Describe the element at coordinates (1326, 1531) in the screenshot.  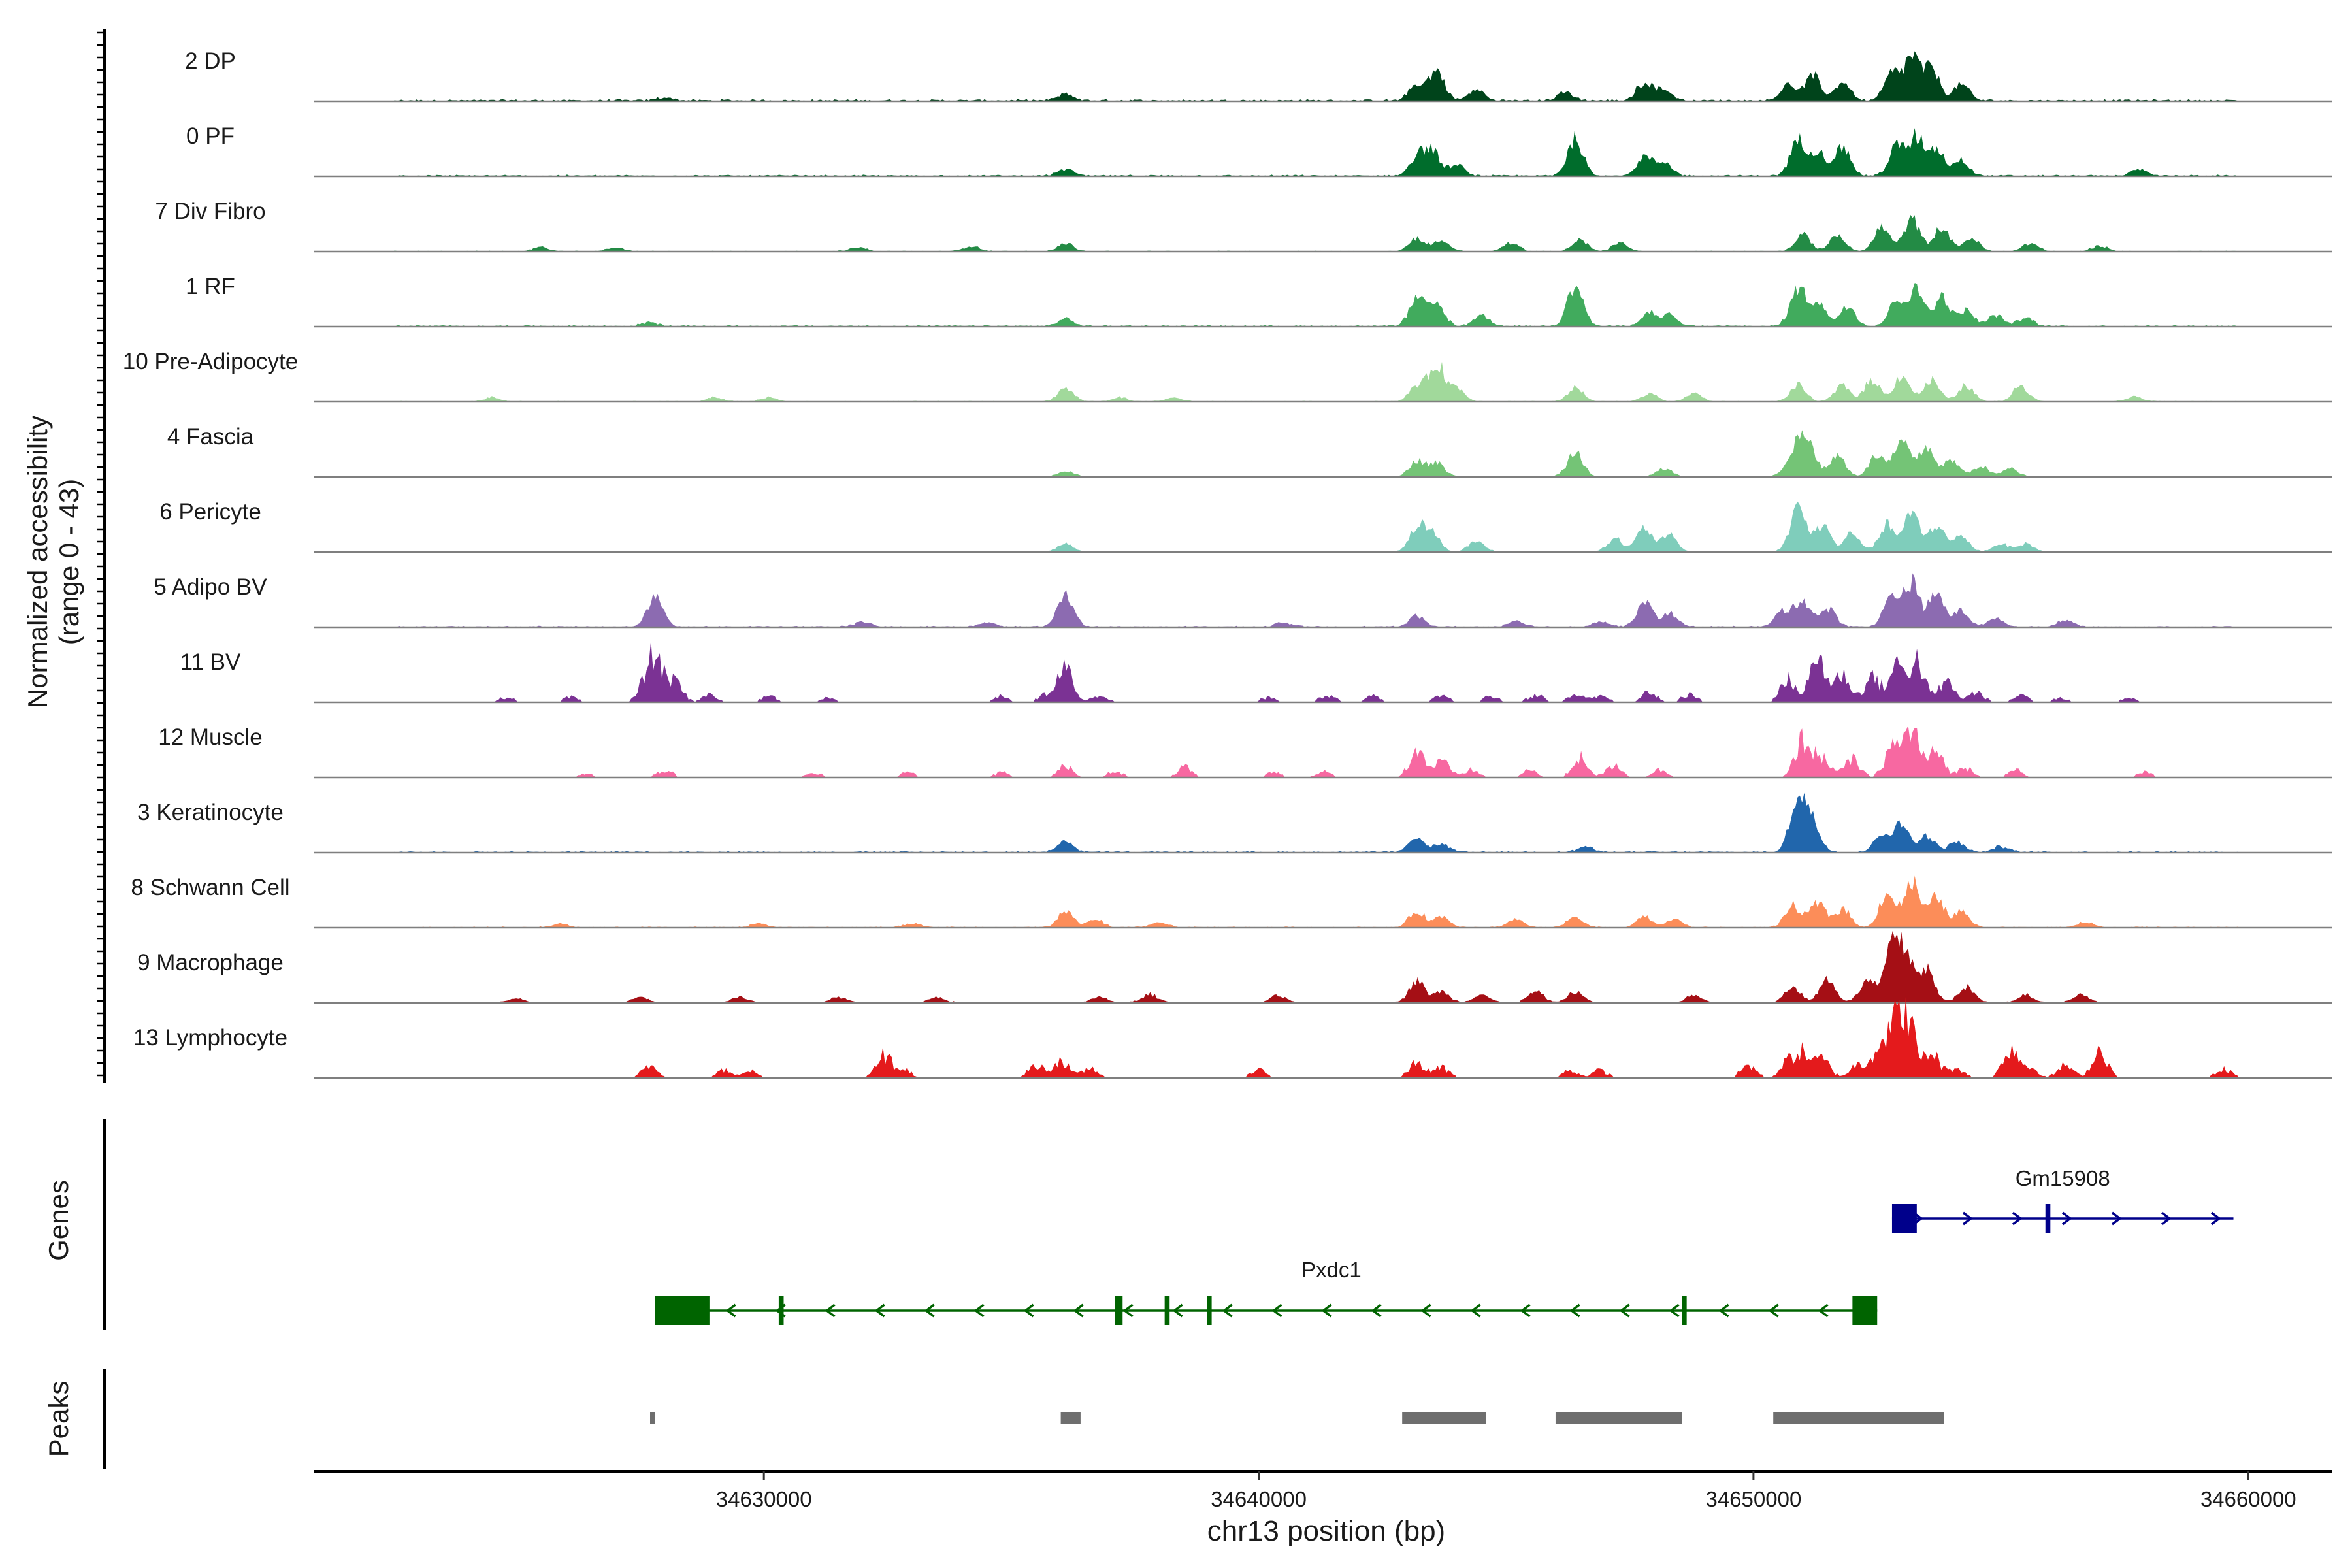
I see `x-axis-title: chr13 position (bp)` at that location.